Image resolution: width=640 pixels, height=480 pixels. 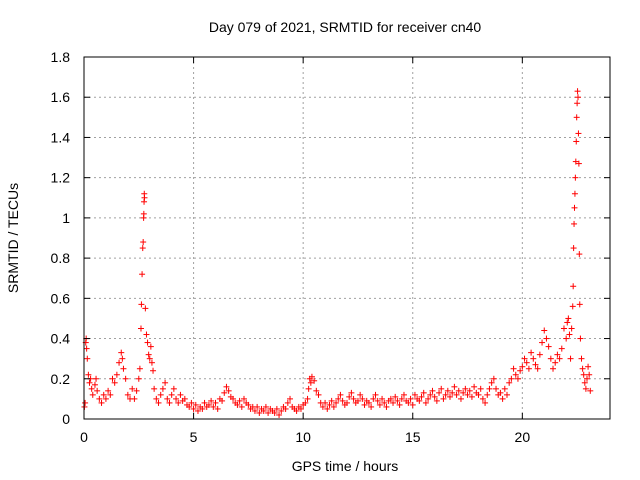 I want to click on y-tick-label: 1.6, so click(x=61, y=97).